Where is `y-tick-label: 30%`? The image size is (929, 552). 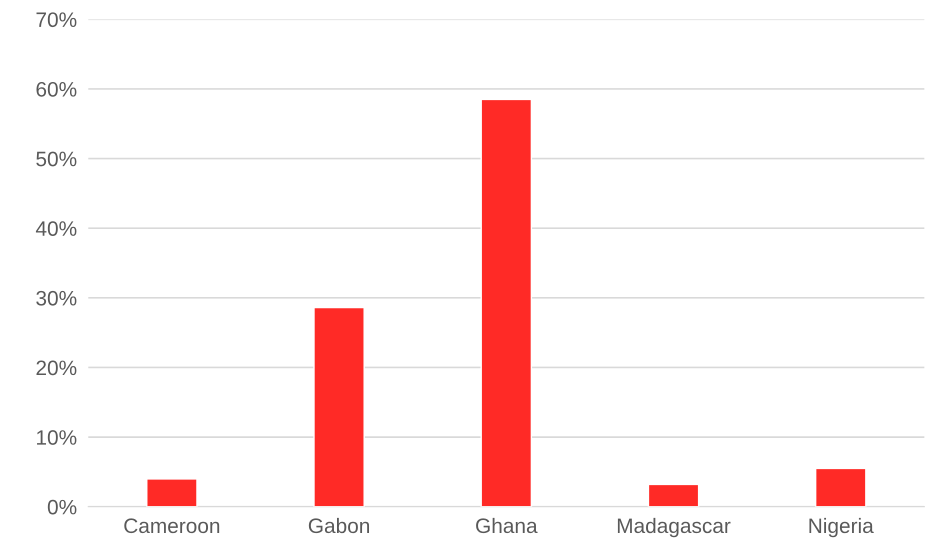
y-tick-label: 30% is located at coordinates (56, 298).